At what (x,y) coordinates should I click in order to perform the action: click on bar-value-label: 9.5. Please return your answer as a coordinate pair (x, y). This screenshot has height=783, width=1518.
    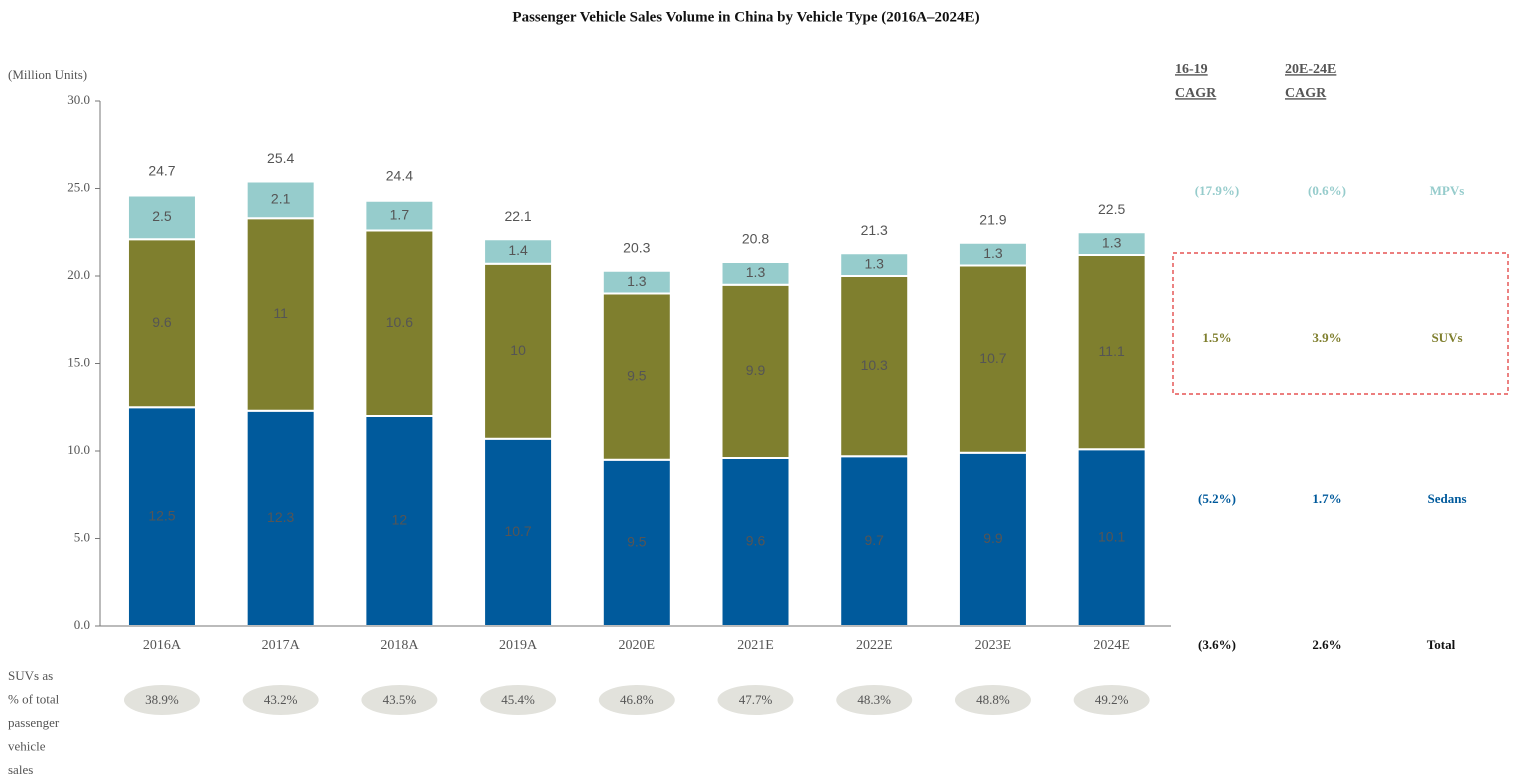
    Looking at the image, I should click on (637, 542).